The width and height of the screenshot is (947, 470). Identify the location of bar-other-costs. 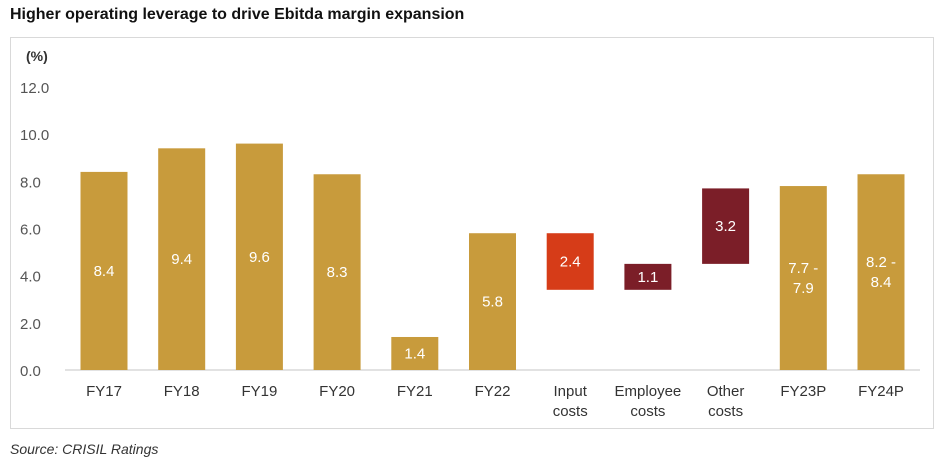
(726, 226).